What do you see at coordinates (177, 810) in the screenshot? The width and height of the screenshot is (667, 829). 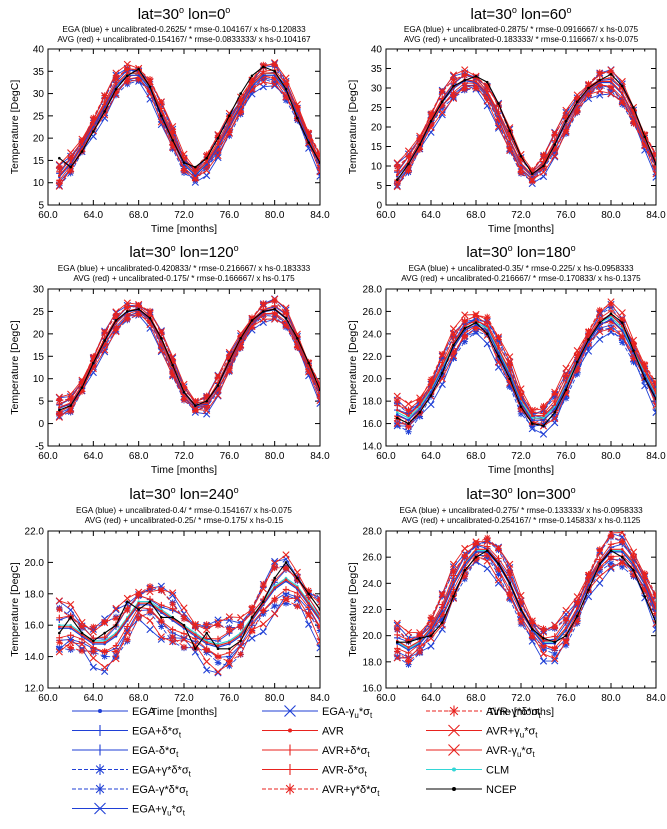 I see `legend-label-mid: *σ` at bounding box center [177, 810].